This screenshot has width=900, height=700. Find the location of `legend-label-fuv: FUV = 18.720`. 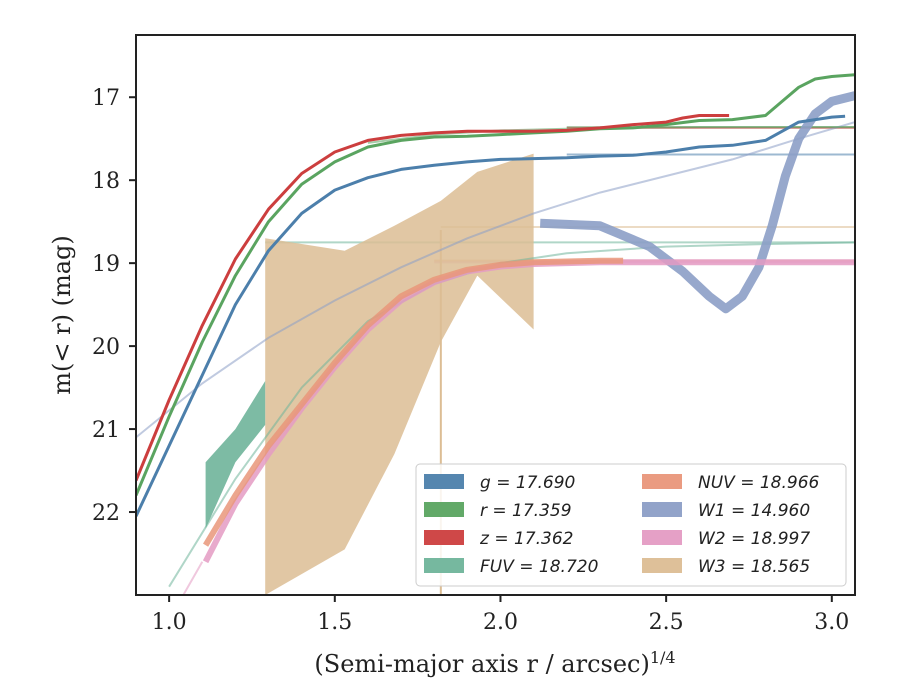

legend-label-fuv: FUV = 18.720 is located at coordinates (539, 567).